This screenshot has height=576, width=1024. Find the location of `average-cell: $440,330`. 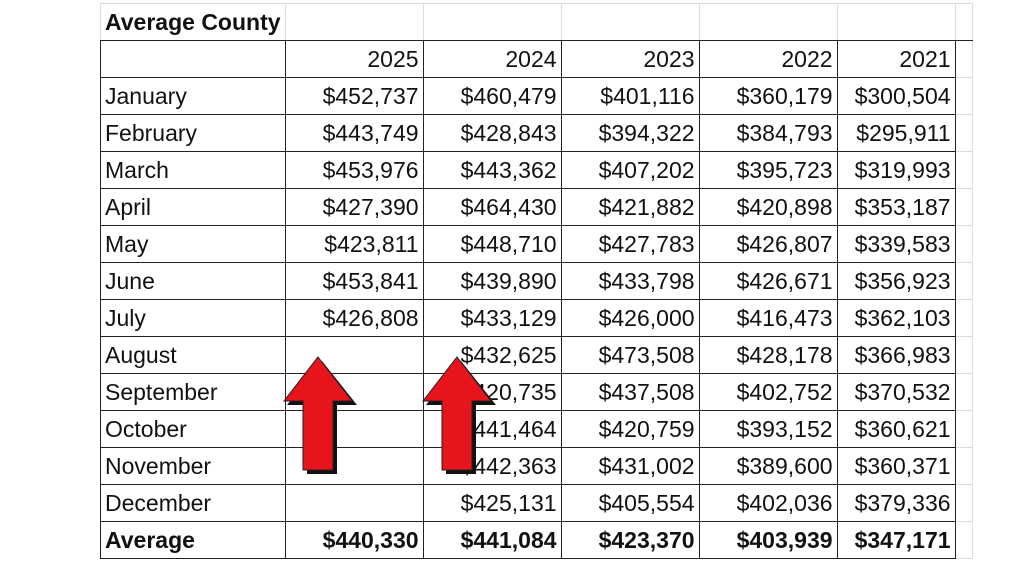

average-cell: $440,330 is located at coordinates (354, 540).